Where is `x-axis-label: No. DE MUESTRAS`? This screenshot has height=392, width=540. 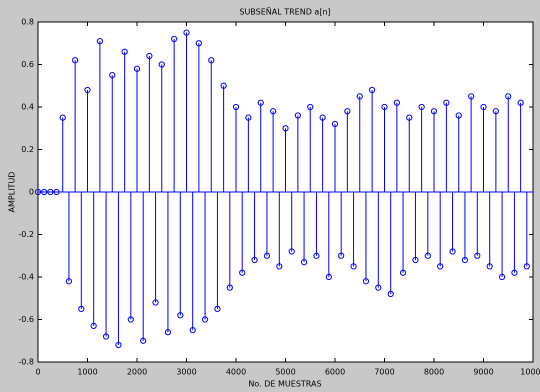 x-axis-label: No. DE MUESTRAS is located at coordinates (284, 384).